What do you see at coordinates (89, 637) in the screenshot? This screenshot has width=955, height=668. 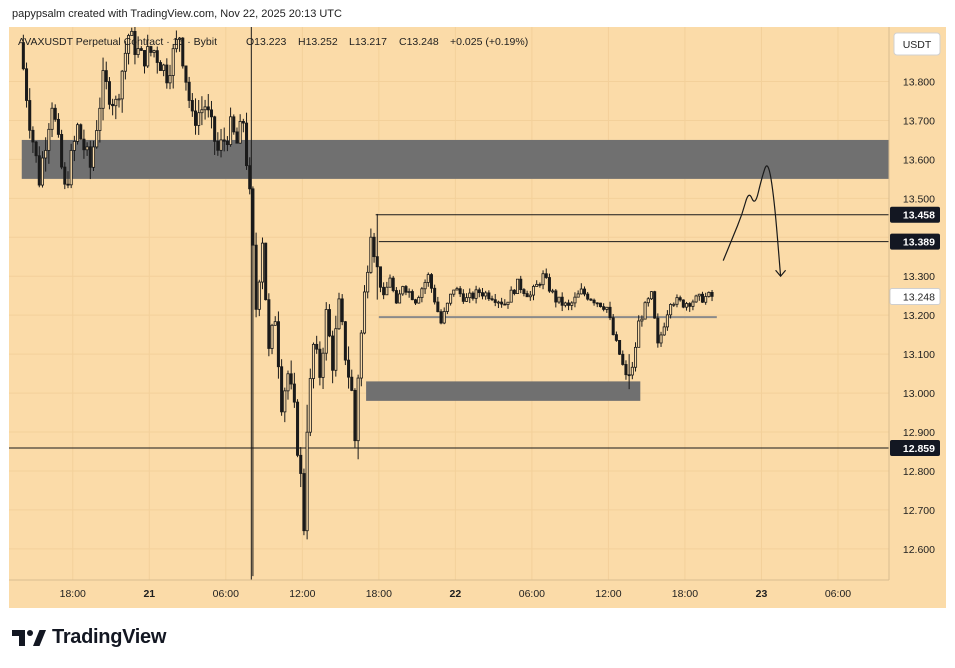 I see `tradingview-branding: TradingView` at bounding box center [89, 637].